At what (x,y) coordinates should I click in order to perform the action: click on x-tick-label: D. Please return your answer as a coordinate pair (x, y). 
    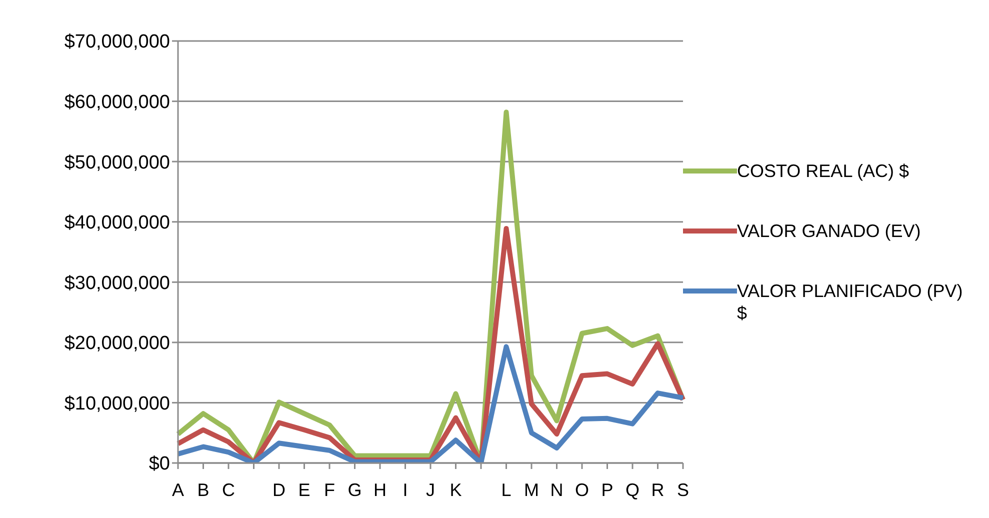
    Looking at the image, I should click on (279, 490).